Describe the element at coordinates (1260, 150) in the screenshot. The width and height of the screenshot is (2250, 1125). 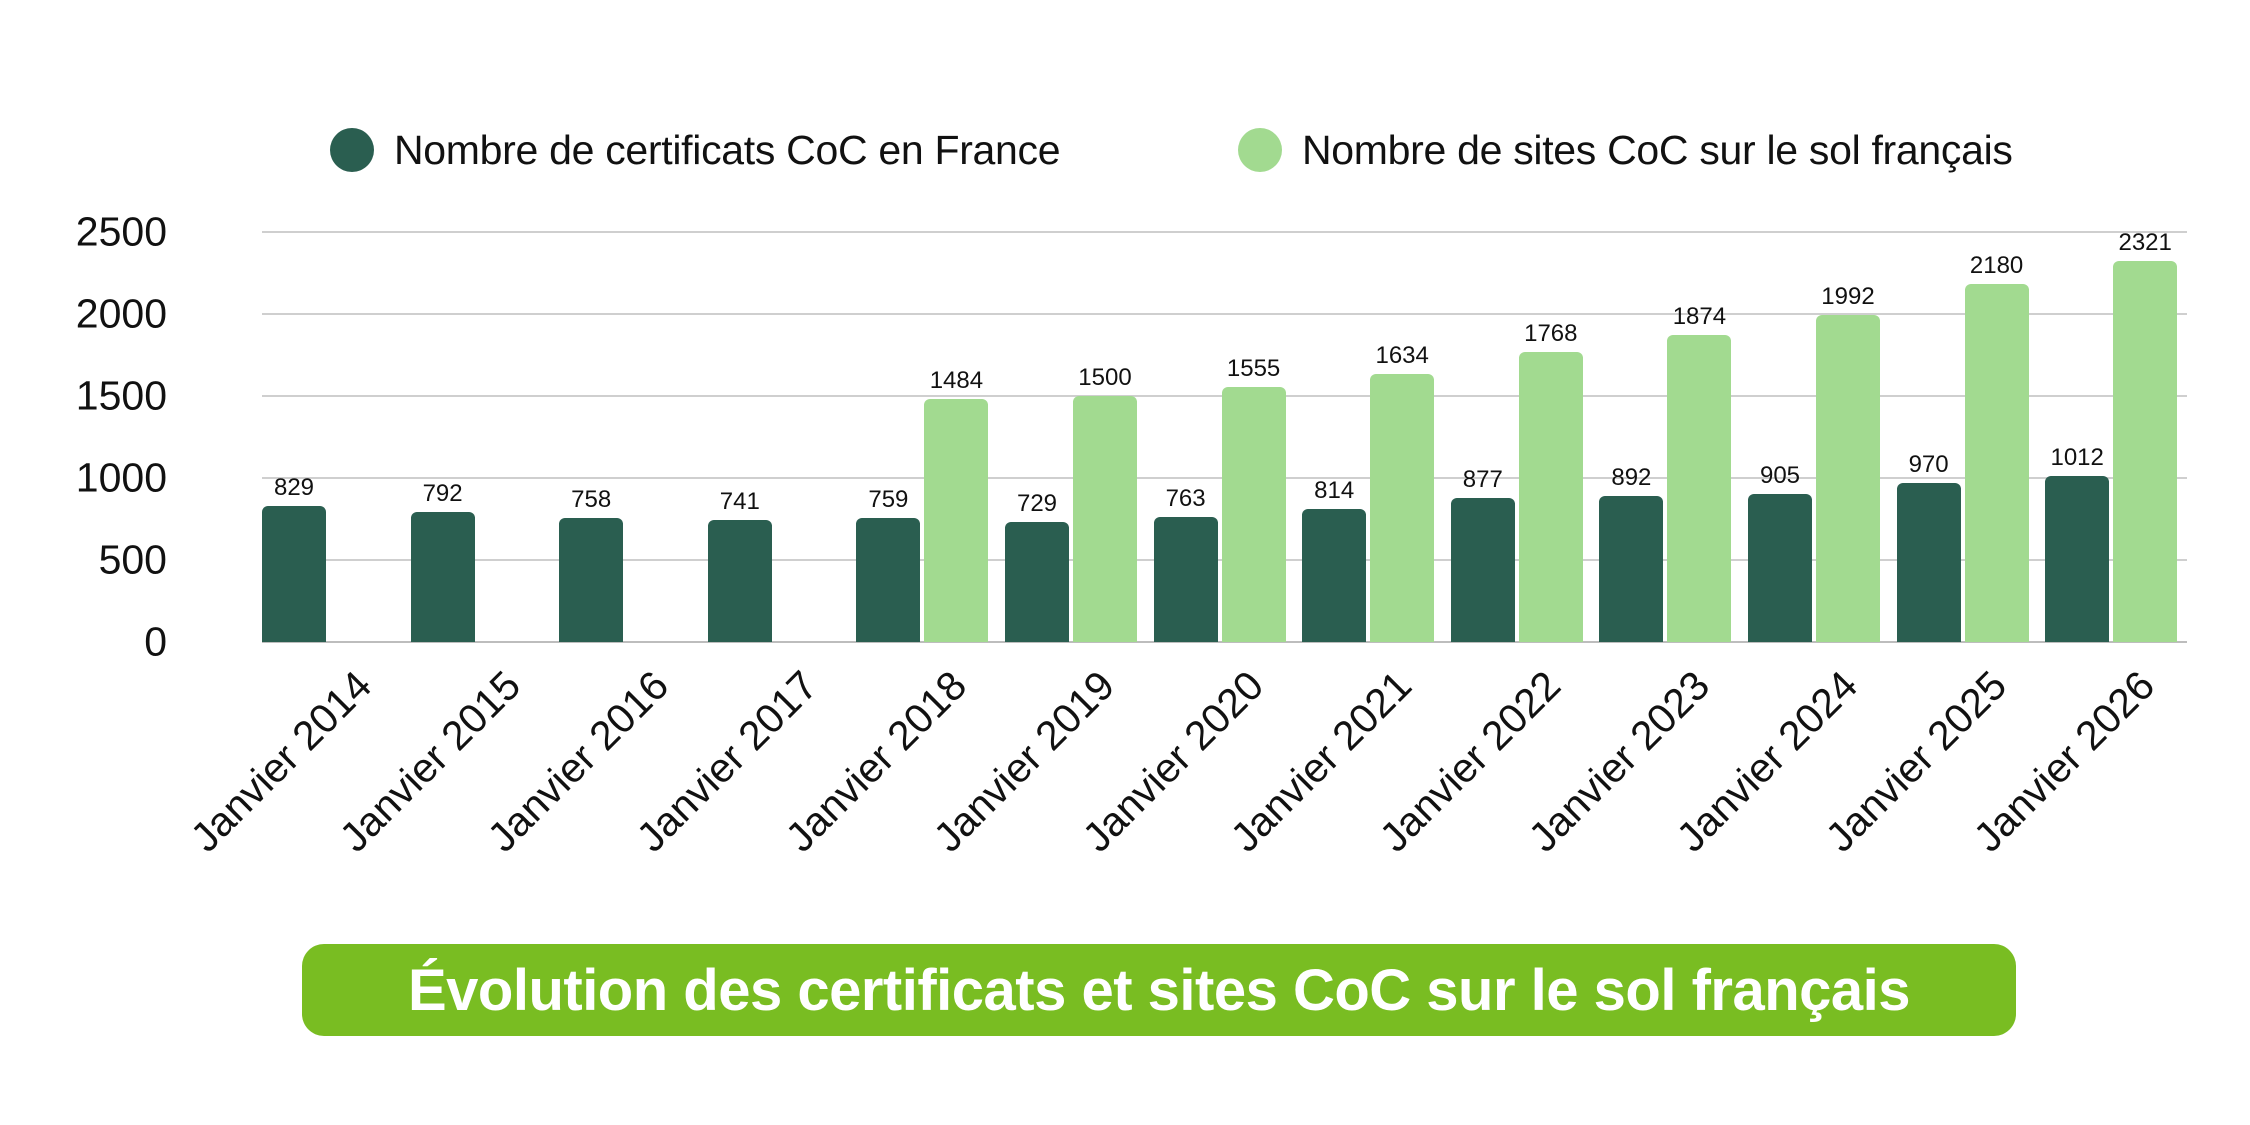
I see `legend-dot-light-icon` at that location.